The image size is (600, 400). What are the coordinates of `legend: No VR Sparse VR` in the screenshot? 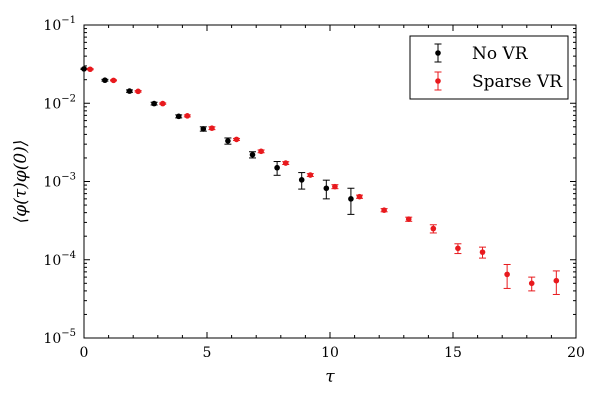 It's located at (489, 67).